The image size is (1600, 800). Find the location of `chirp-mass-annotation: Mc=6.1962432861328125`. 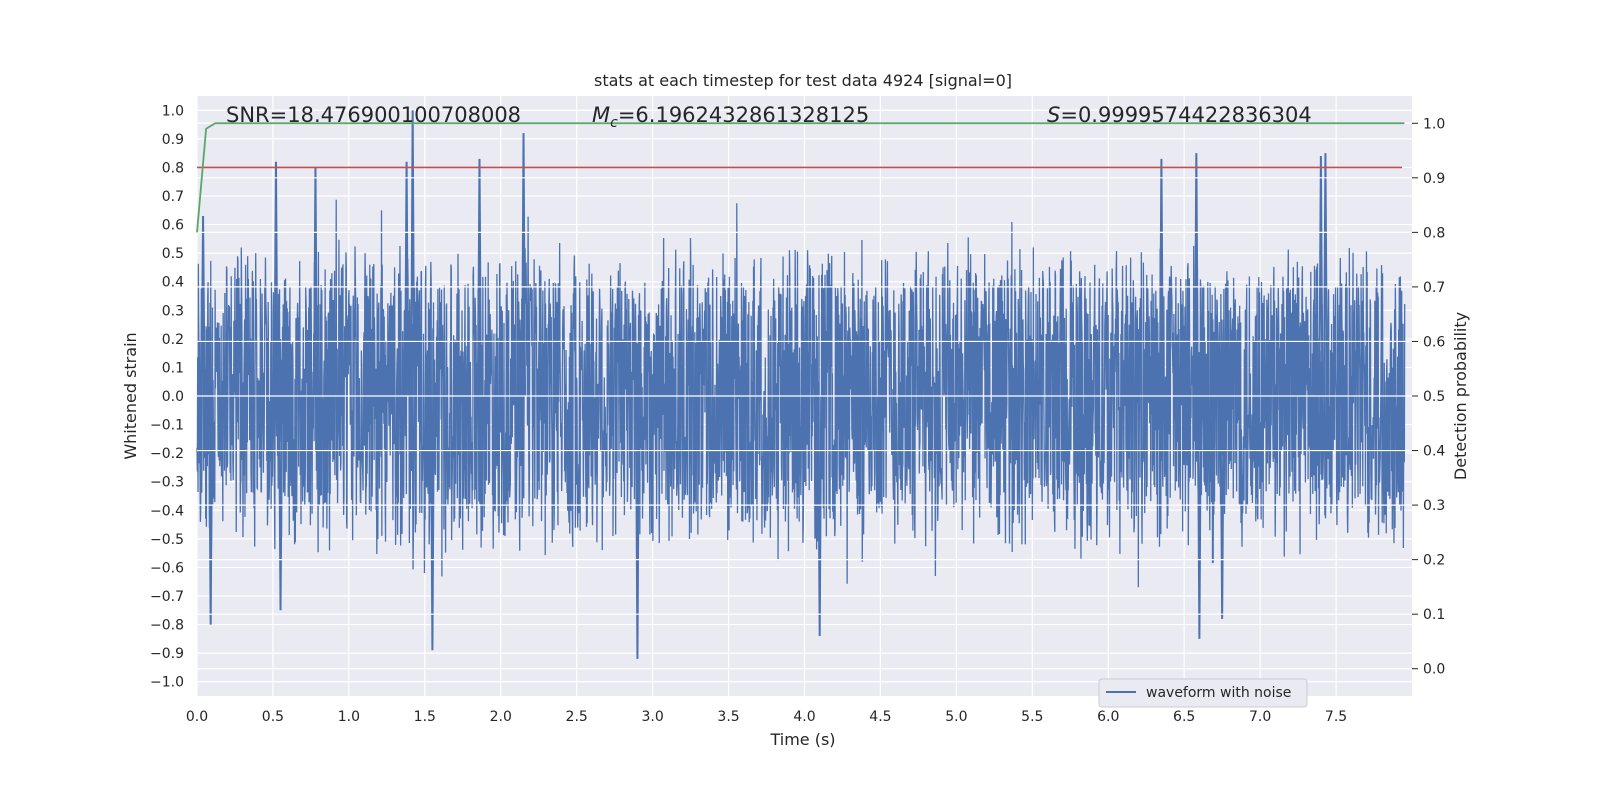

chirp-mass-annotation: Mc=6.1962432861328125 is located at coordinates (730, 117).